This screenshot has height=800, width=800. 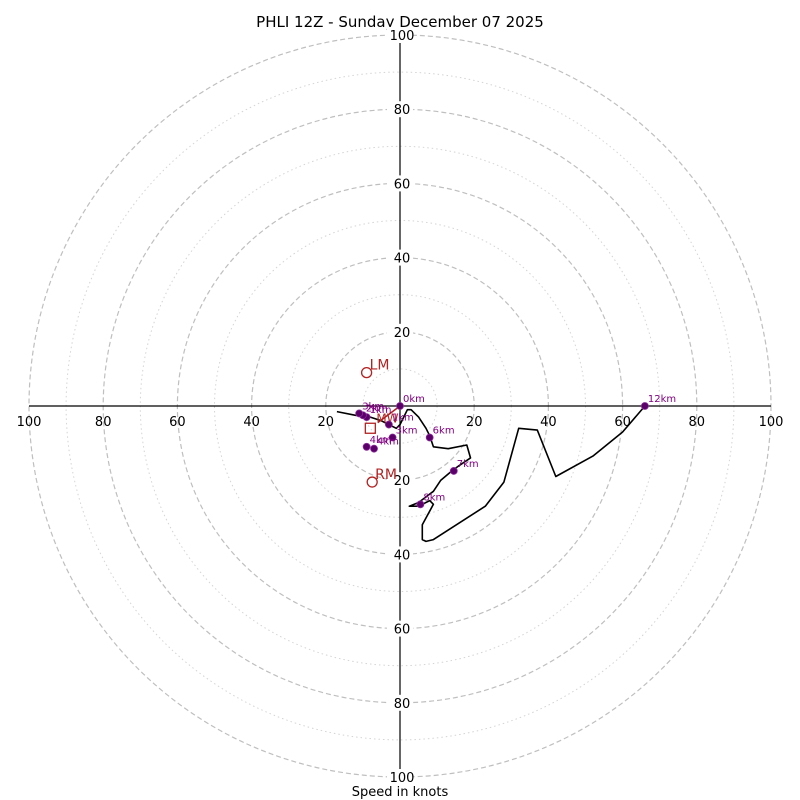 I want to click on storm-motion-lm-marker, so click(x=366, y=372).